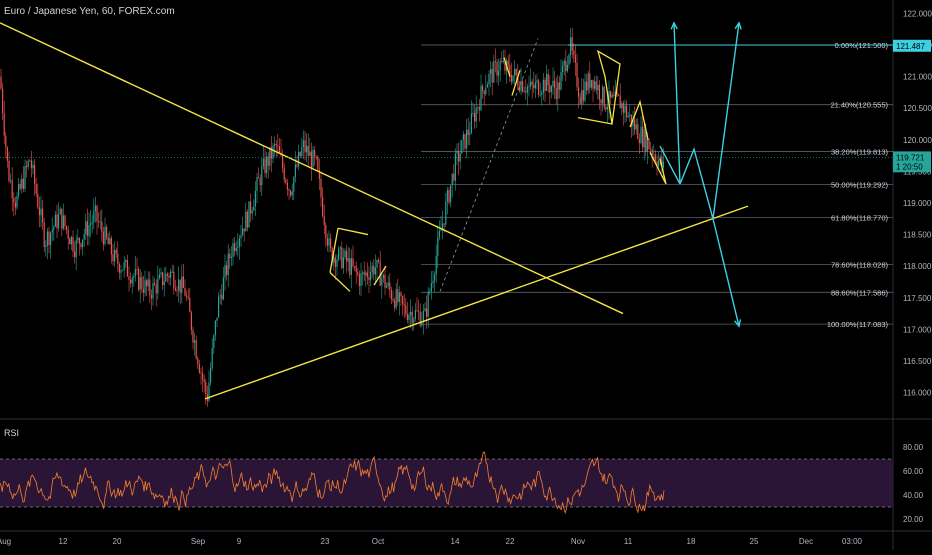 This screenshot has height=555, width=932. What do you see at coordinates (917, 13) in the screenshot?
I see `y-tick-label: 122.000` at bounding box center [917, 13].